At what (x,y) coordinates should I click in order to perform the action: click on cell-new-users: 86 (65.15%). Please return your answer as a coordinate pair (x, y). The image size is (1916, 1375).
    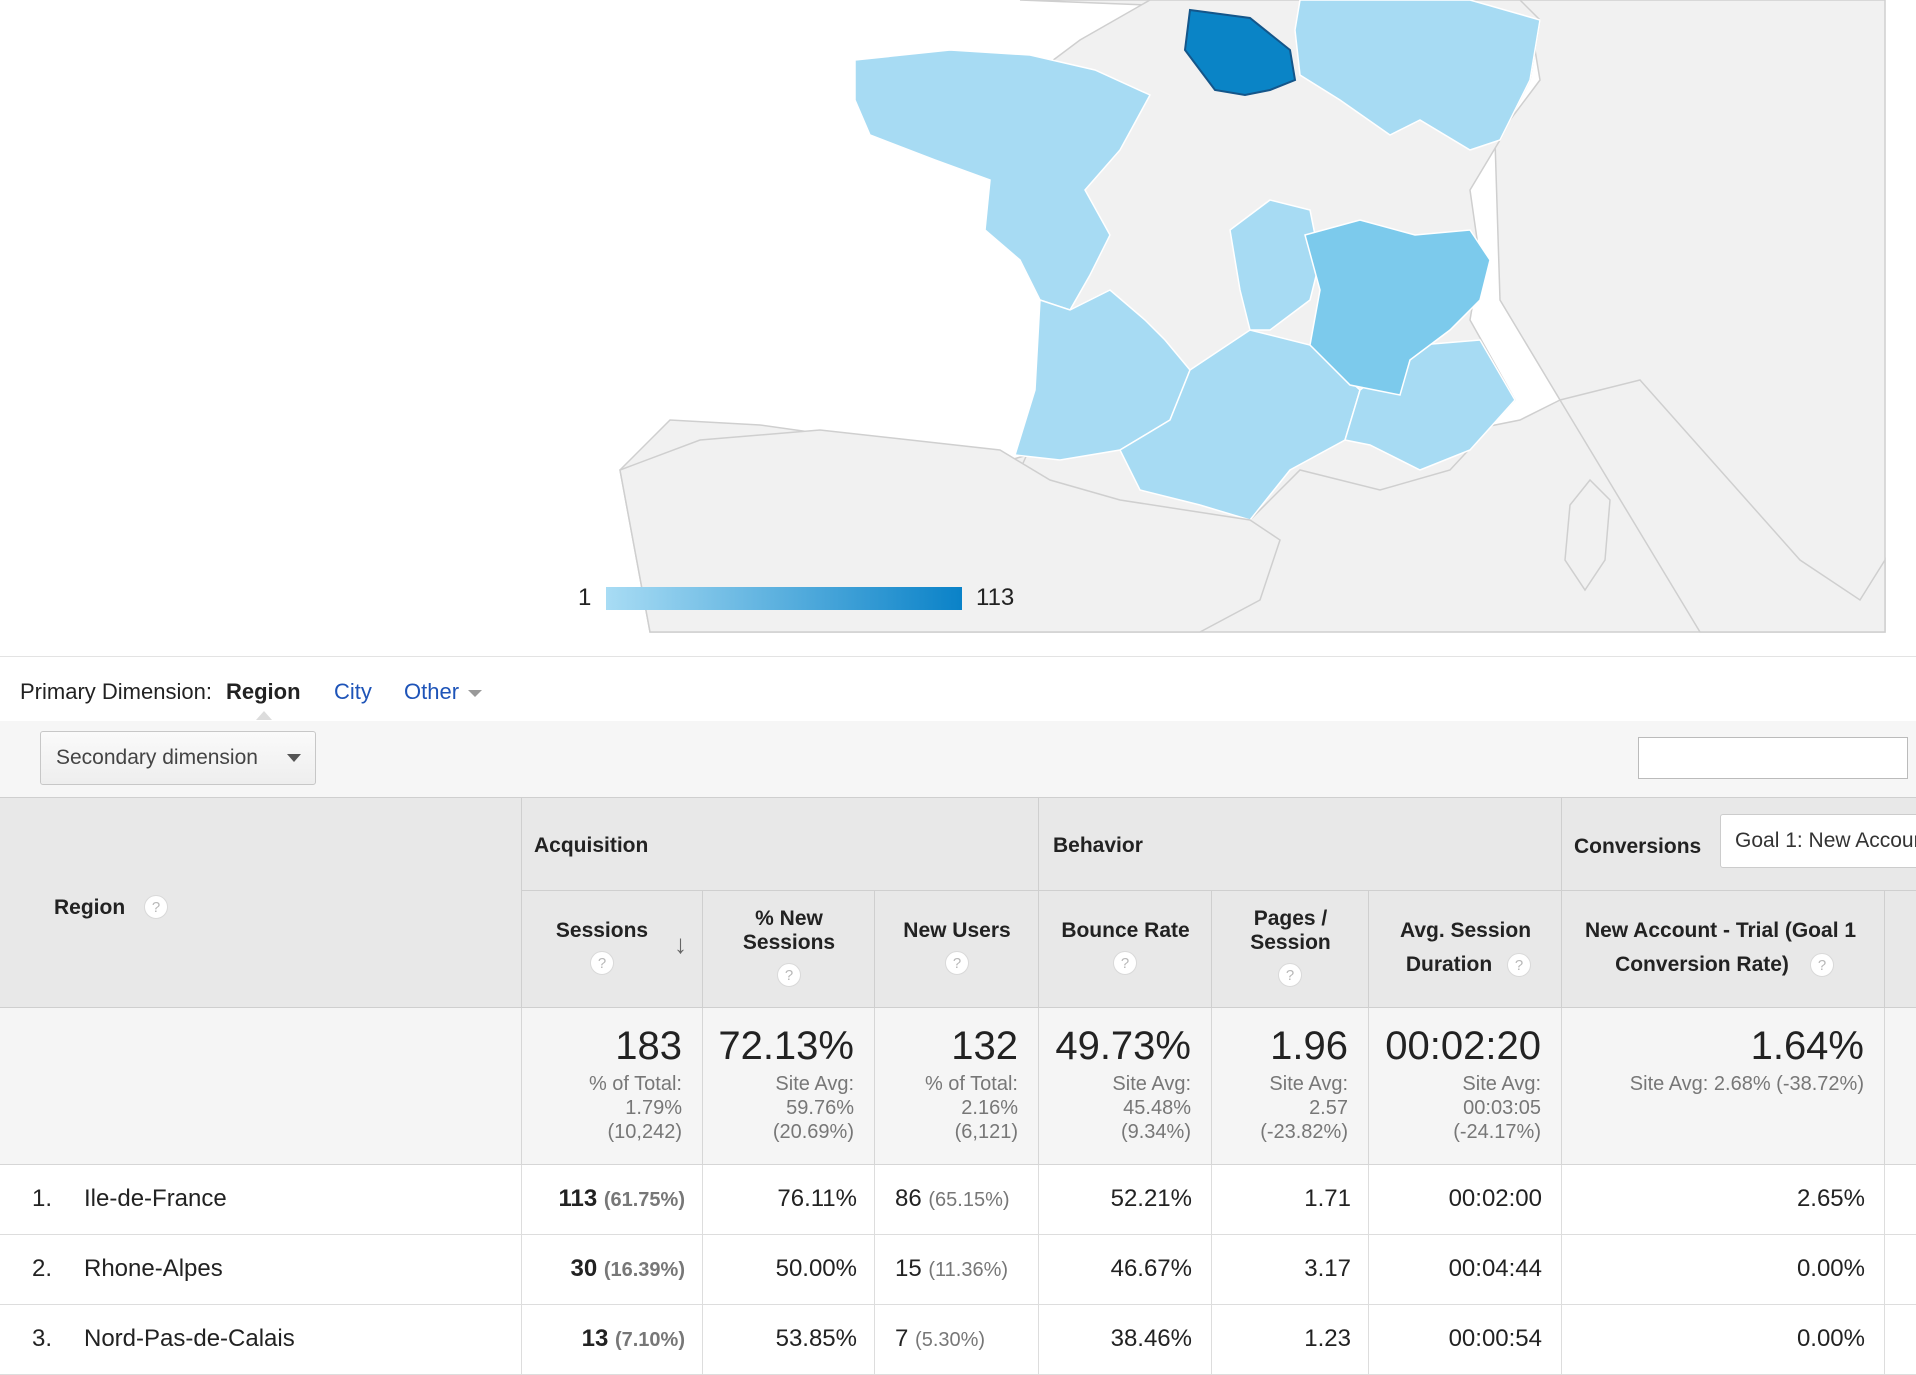
    Looking at the image, I should click on (952, 1199).